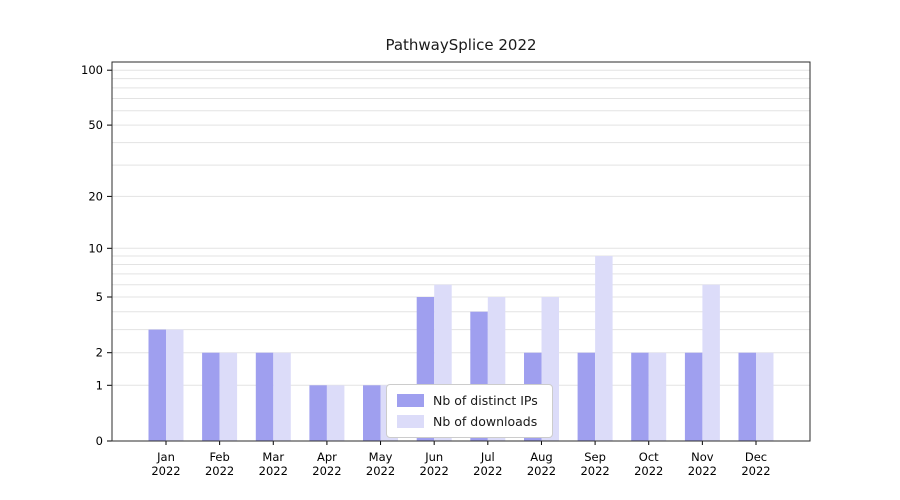 This screenshot has height=500, width=900. Describe the element at coordinates (485, 421) in the screenshot. I see `legend-label-downloads: Nb of downloads` at that location.